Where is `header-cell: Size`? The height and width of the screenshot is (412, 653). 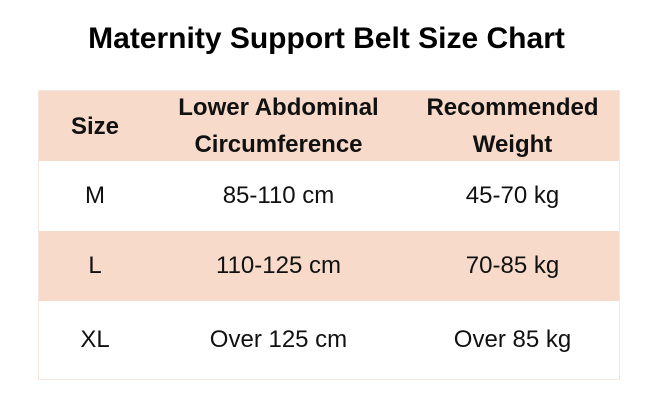
header-cell: Size is located at coordinates (95, 126).